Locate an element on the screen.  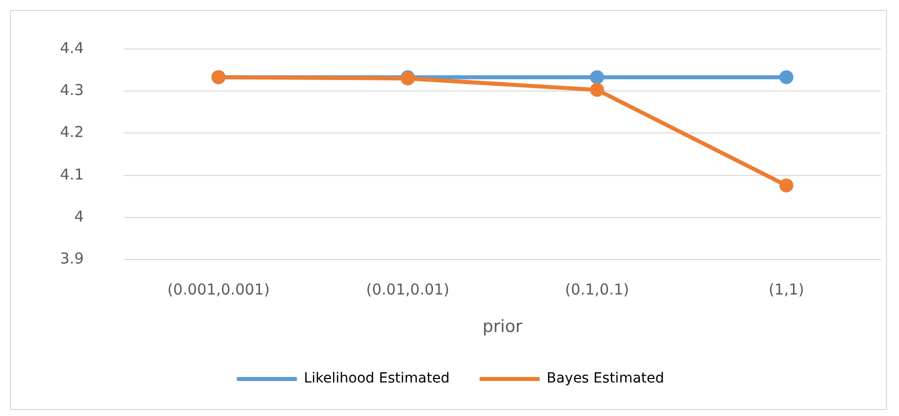
x-tick-label: (0.001,0.001) is located at coordinates (218, 289).